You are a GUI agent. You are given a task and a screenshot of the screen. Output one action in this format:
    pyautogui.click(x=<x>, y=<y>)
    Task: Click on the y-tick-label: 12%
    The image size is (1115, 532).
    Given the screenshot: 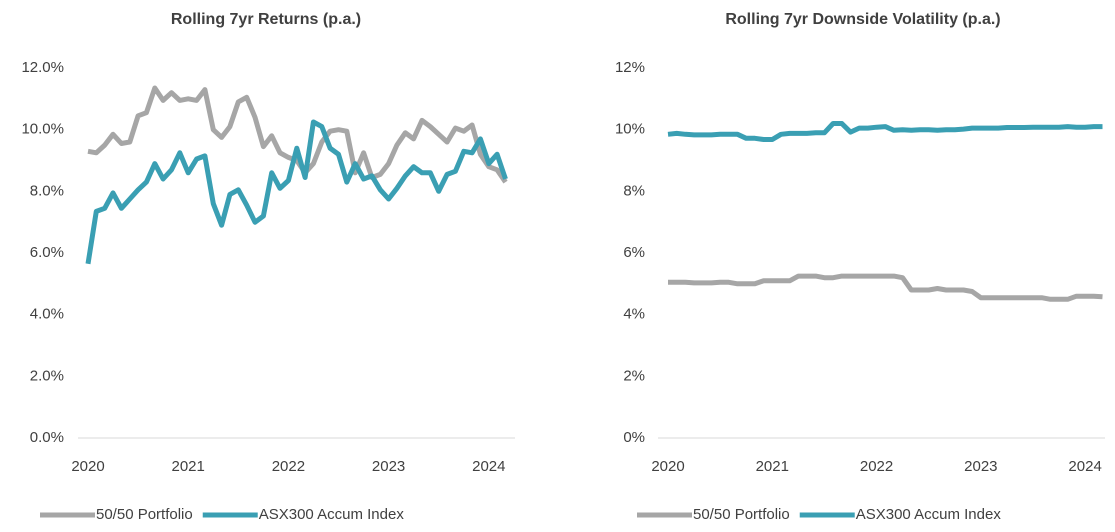 What is the action you would take?
    pyautogui.click(x=630, y=67)
    